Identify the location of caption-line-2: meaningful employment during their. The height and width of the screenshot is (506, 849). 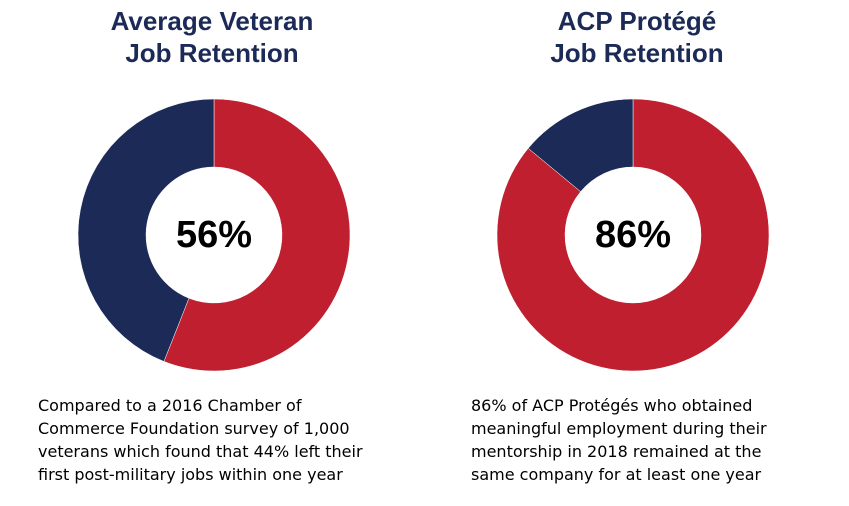
(619, 428).